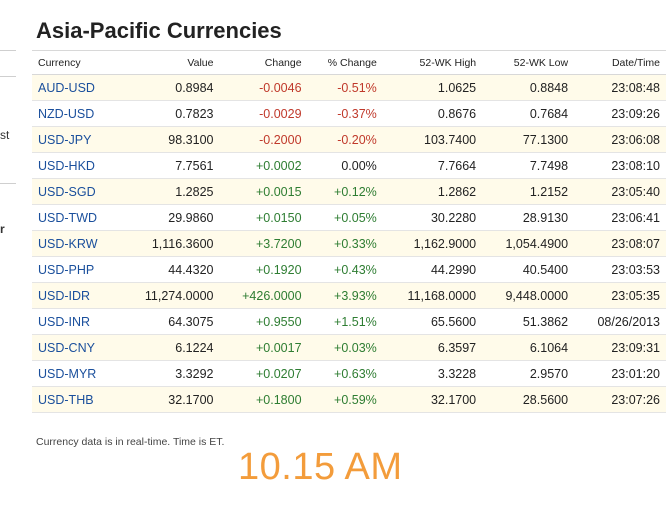  Describe the element at coordinates (76, 243) in the screenshot. I see `currency-link: USD-KRW` at that location.